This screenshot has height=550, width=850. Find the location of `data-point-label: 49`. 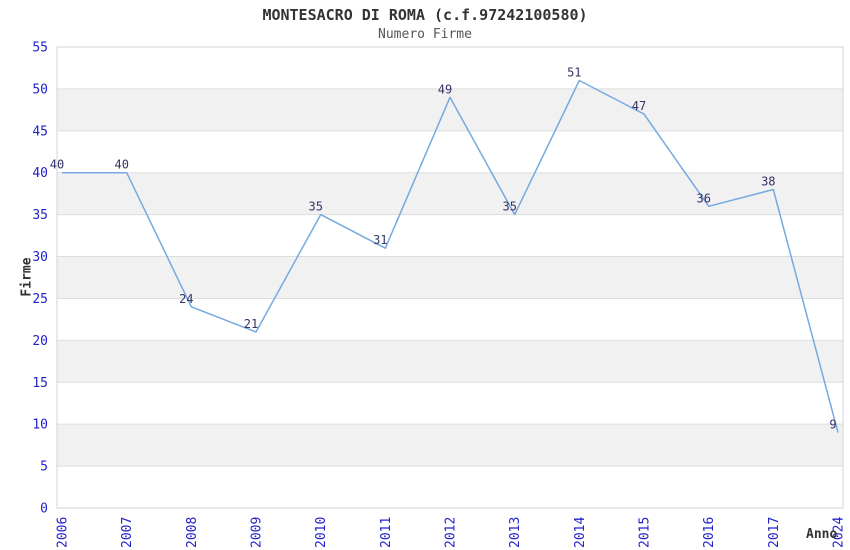

data-point-label: 49 is located at coordinates (445, 89).